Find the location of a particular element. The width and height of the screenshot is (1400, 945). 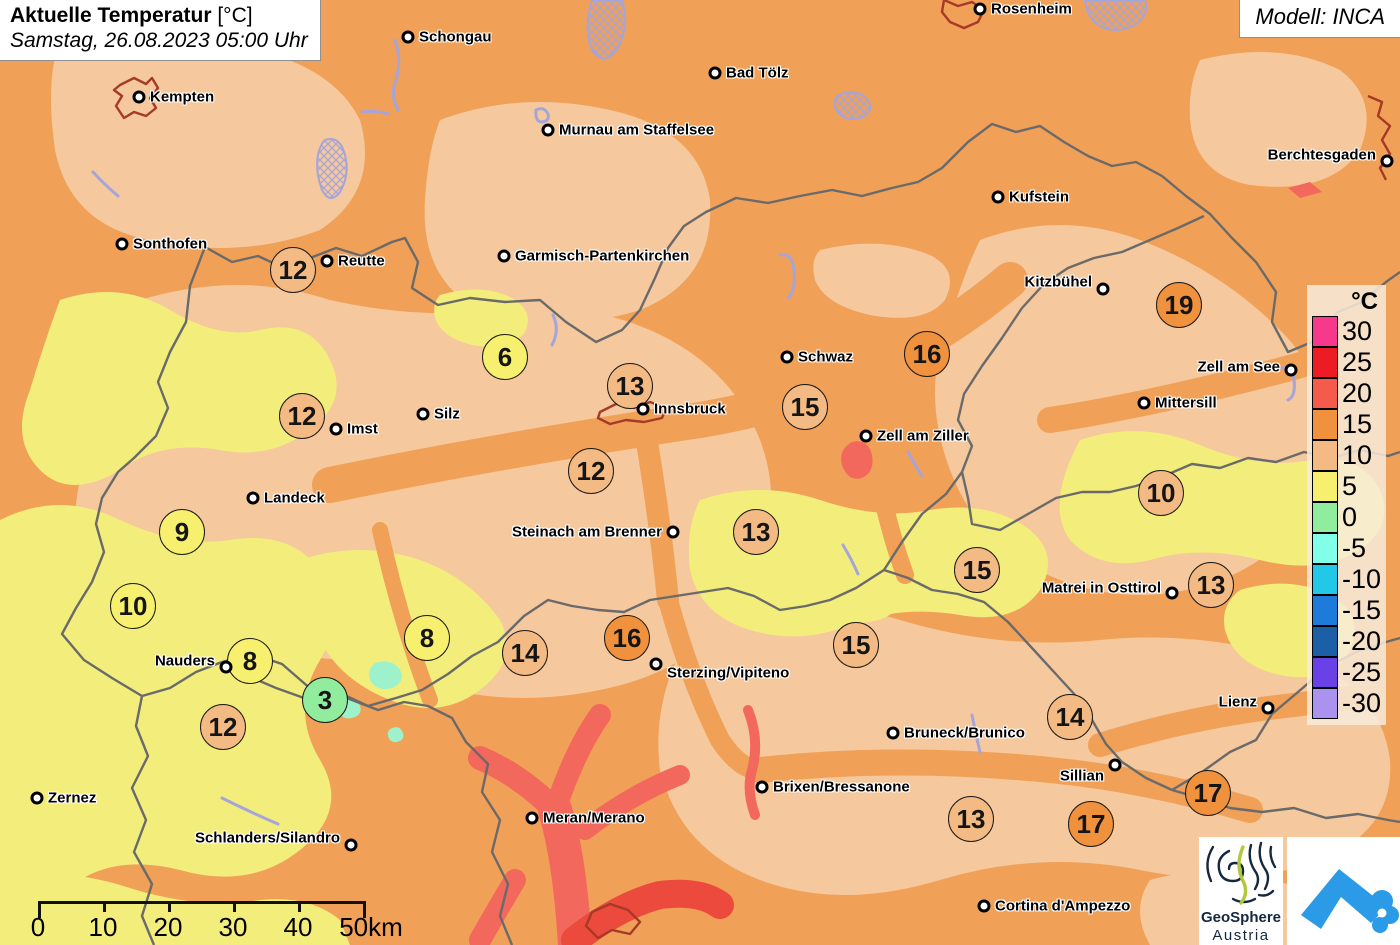

city-label: Steinach am Brenner is located at coordinates (586, 532).